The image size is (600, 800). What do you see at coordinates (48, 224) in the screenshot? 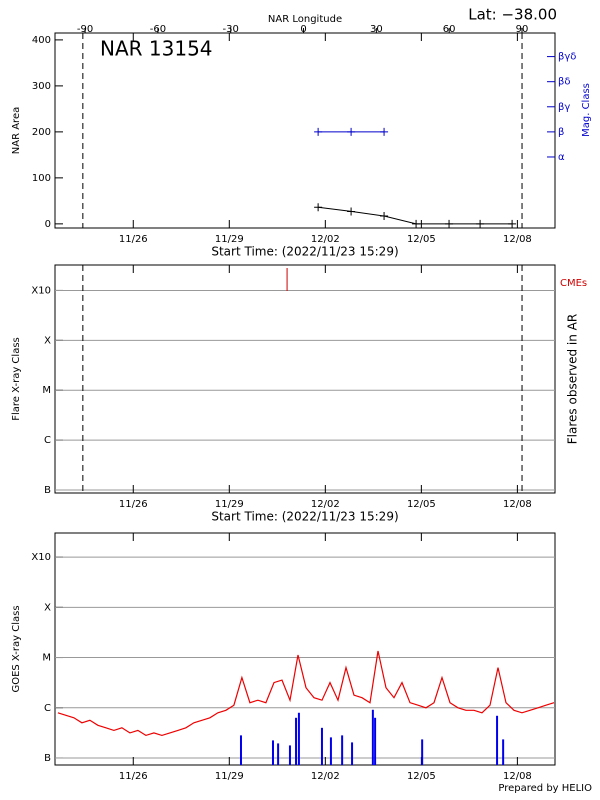
I see `y-tick-label: 0` at bounding box center [48, 224].